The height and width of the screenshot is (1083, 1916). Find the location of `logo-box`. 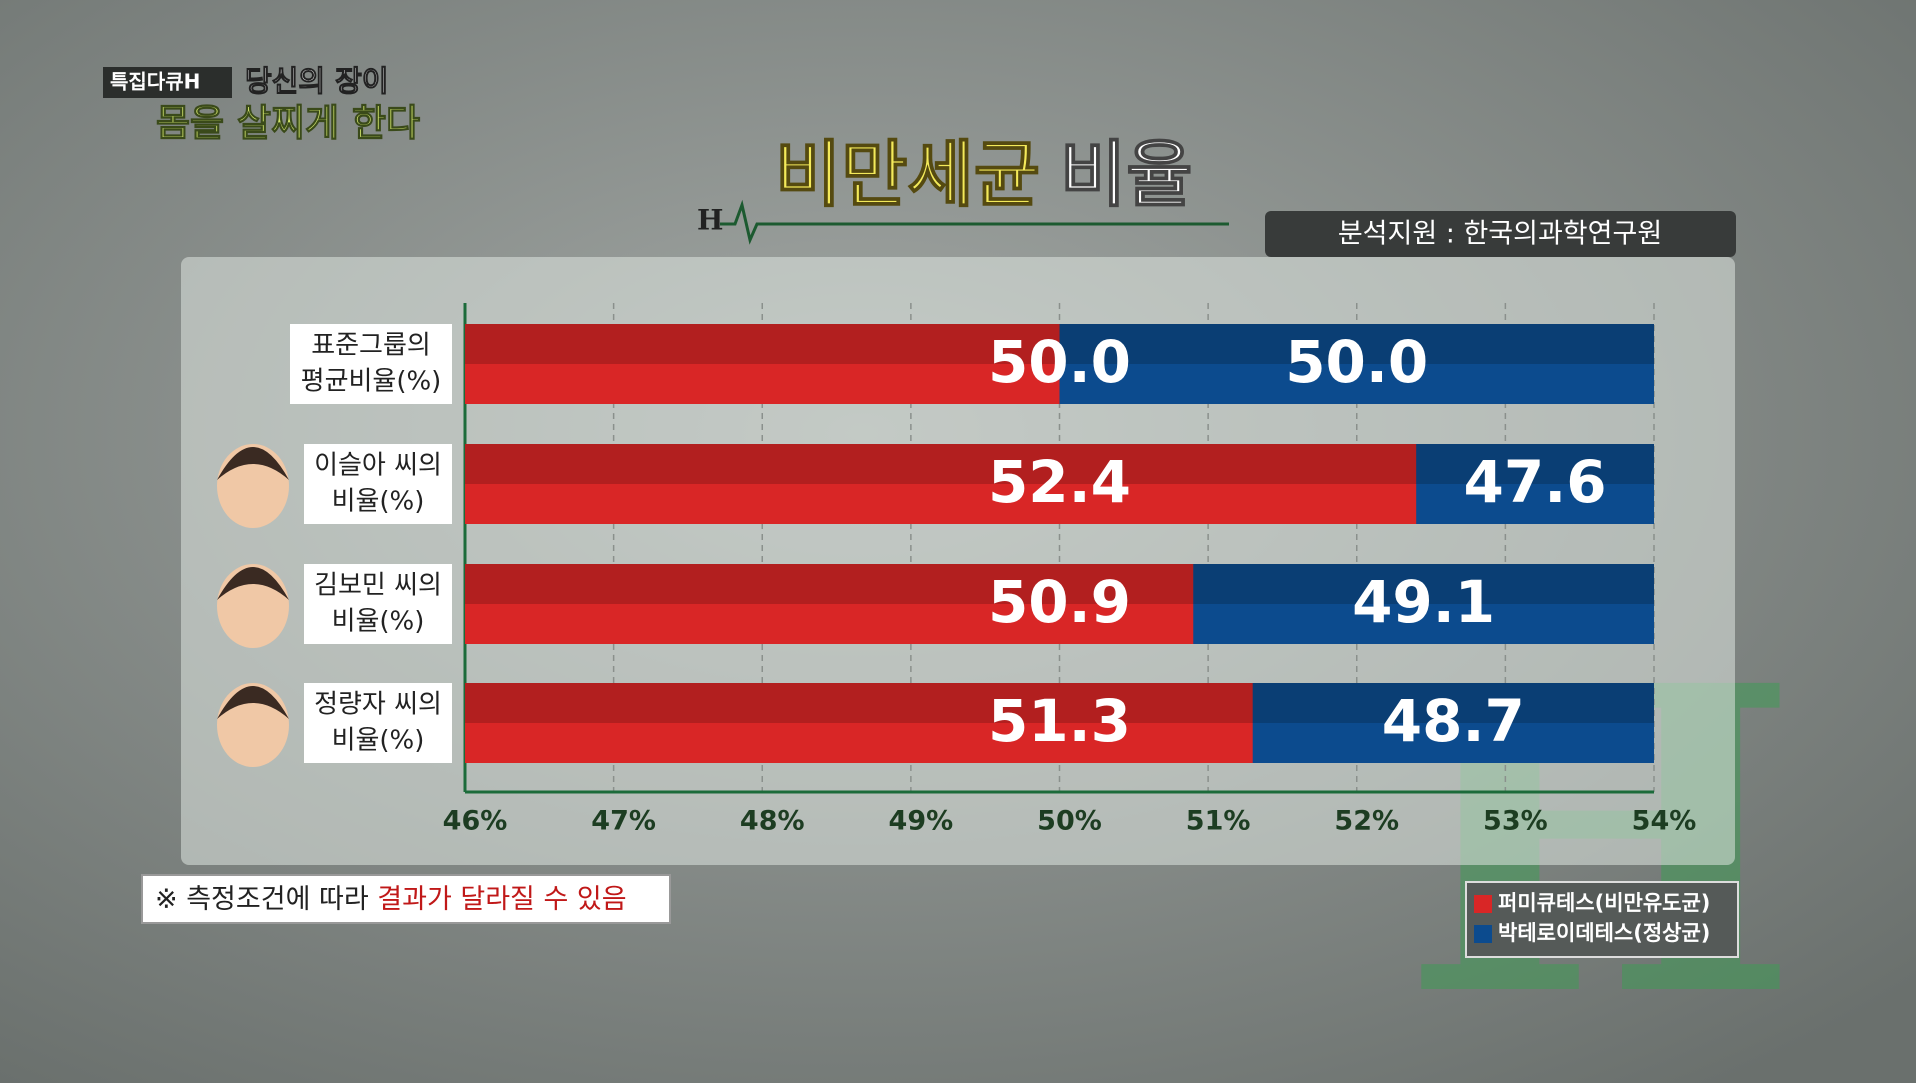

logo-box is located at coordinates (167, 82).